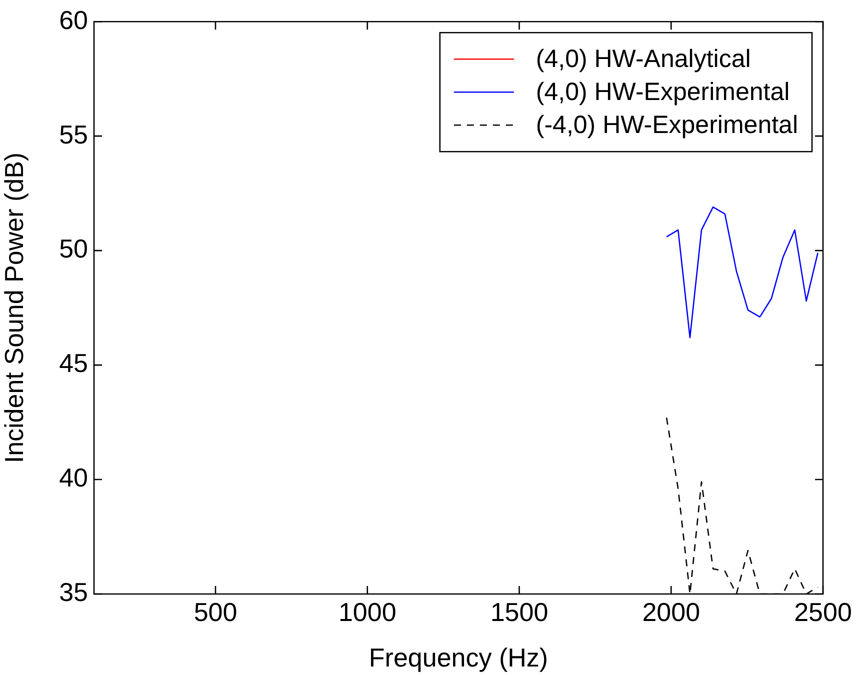  What do you see at coordinates (671, 611) in the screenshot?
I see `x-tick-label: 2000` at bounding box center [671, 611].